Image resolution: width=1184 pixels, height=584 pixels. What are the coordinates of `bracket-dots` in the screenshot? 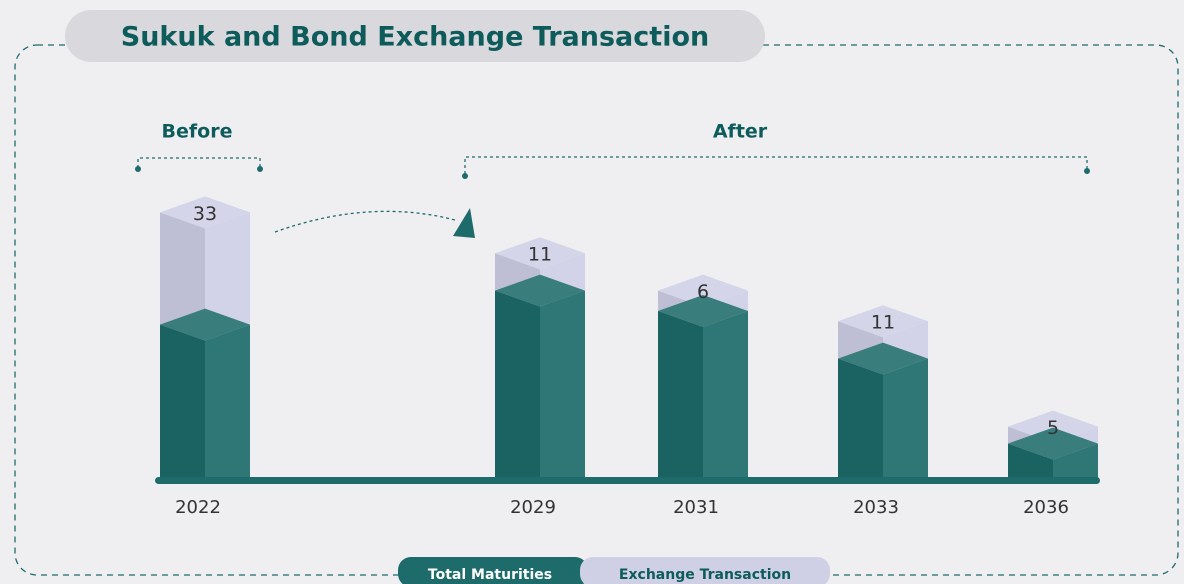 It's located at (612, 202).